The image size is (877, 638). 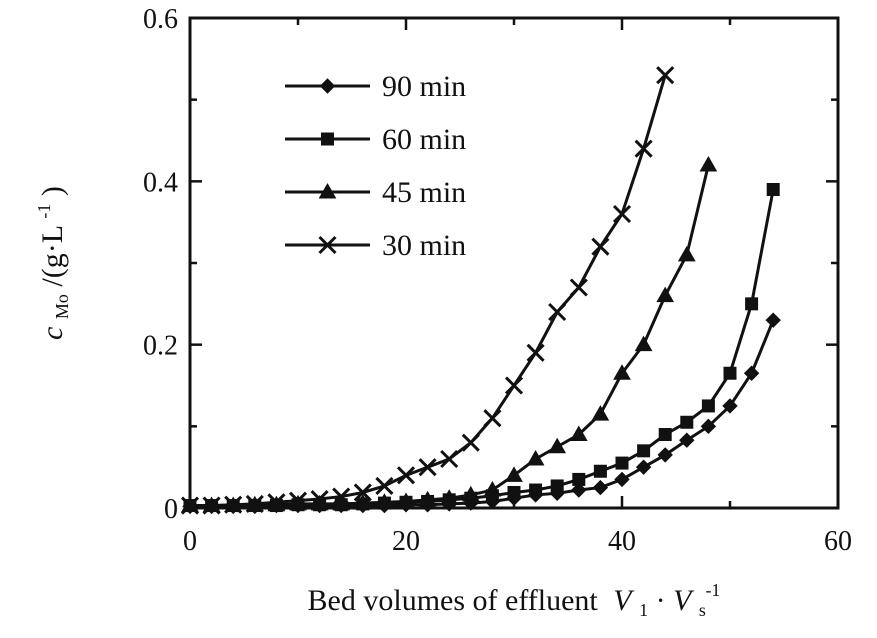 What do you see at coordinates (838, 541) in the screenshot?
I see `x-tick-label: 60` at bounding box center [838, 541].